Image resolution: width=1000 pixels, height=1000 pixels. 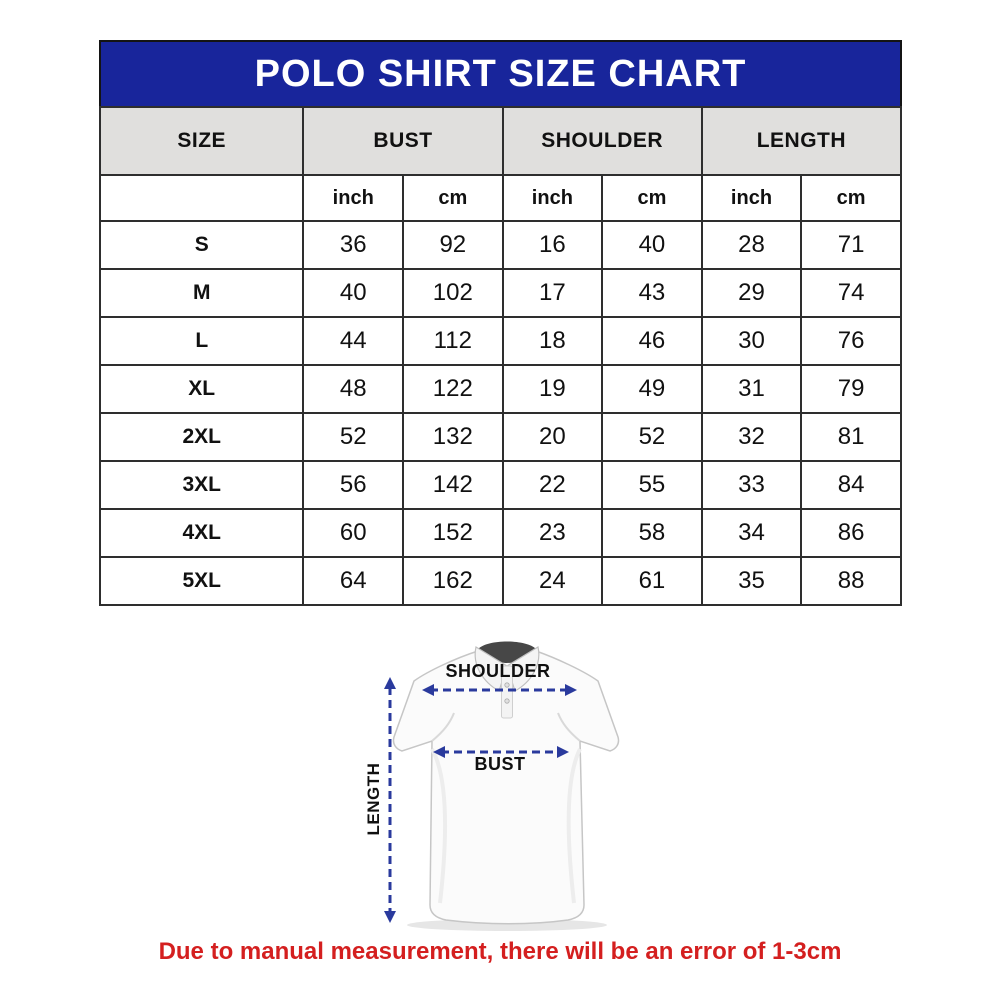 I want to click on chart-title-bar: POLO SHIRT SIZE CHART, so click(x=500, y=73).